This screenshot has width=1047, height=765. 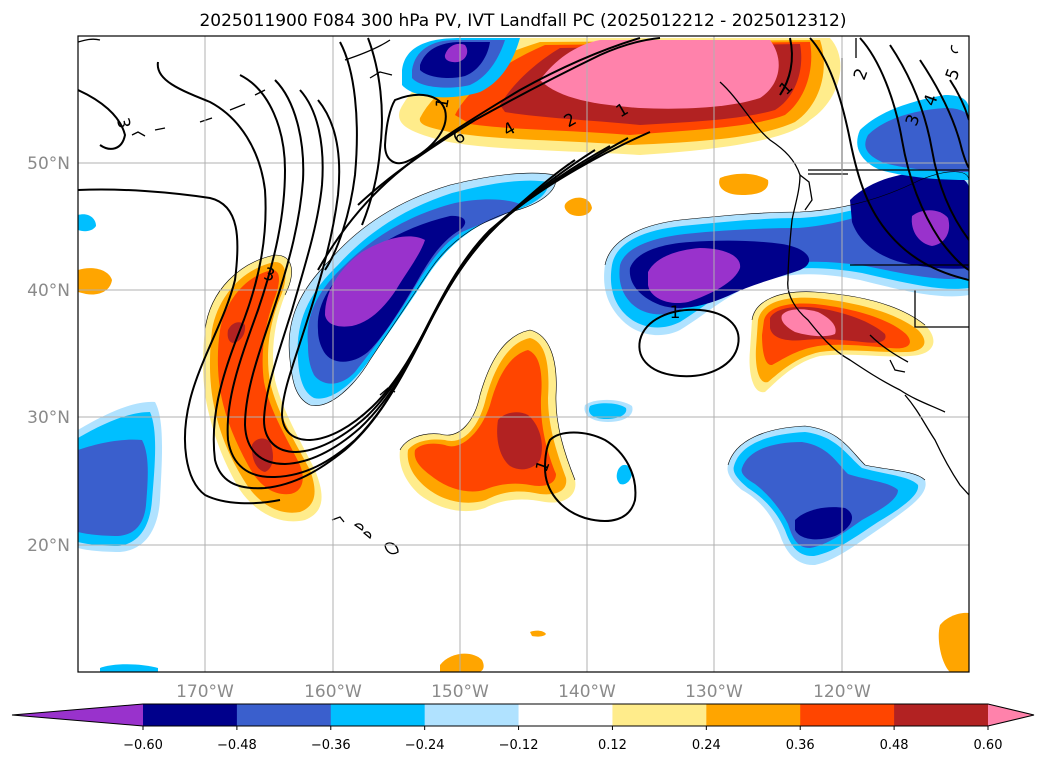 I want to click on colorbar-tick-label: −0.48, so click(x=237, y=745).